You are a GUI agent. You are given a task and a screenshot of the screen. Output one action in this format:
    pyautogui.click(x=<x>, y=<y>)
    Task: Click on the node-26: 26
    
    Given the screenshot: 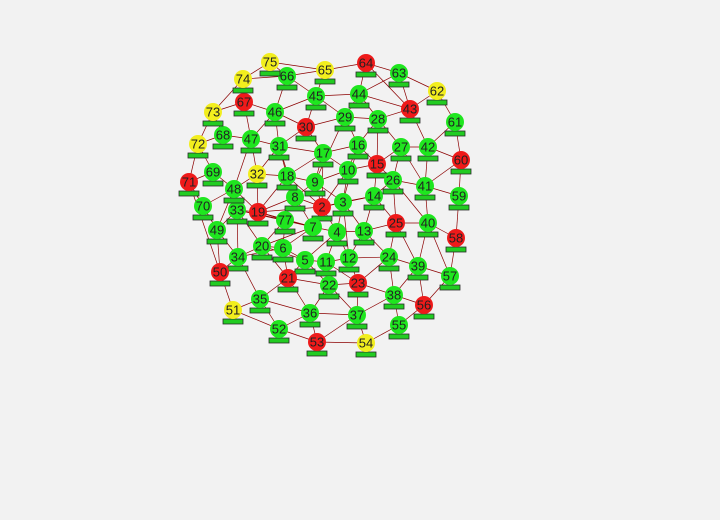 What is the action you would take?
    pyautogui.click(x=393, y=183)
    